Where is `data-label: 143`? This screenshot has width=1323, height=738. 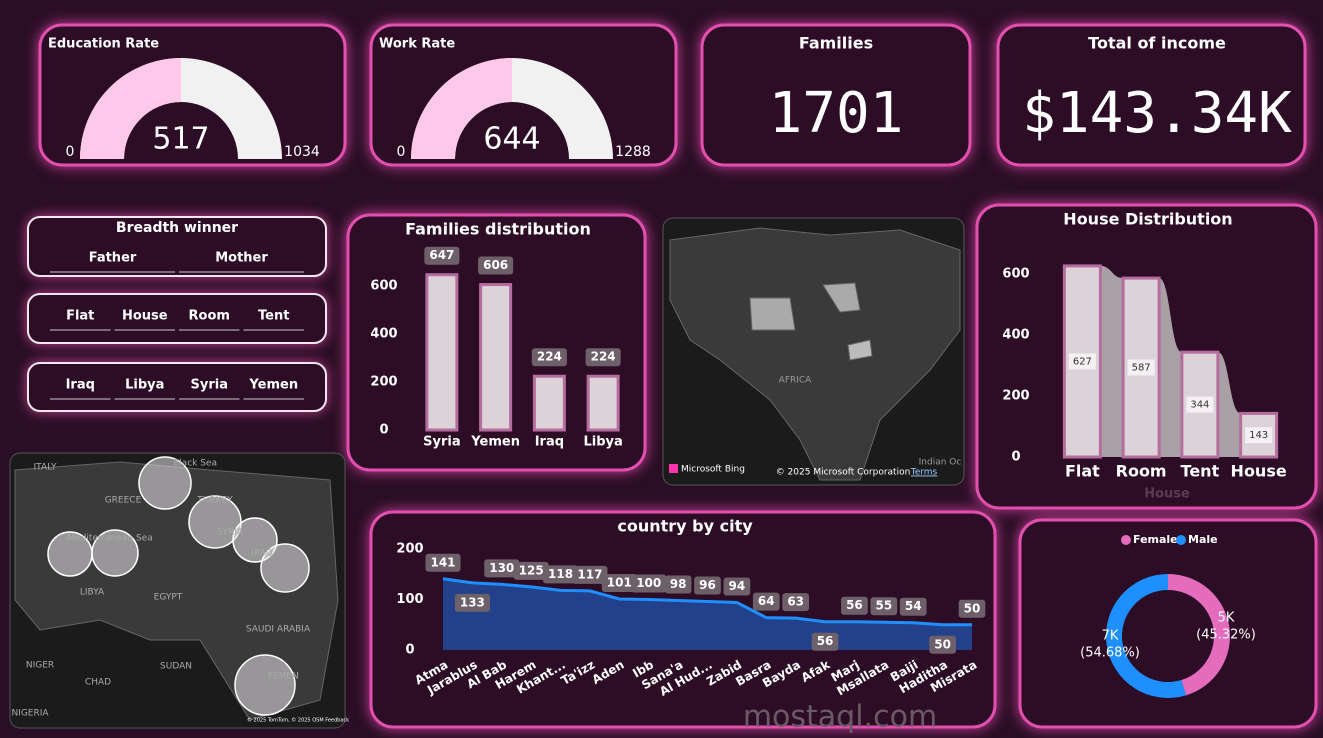 data-label: 143 is located at coordinates (1258, 435).